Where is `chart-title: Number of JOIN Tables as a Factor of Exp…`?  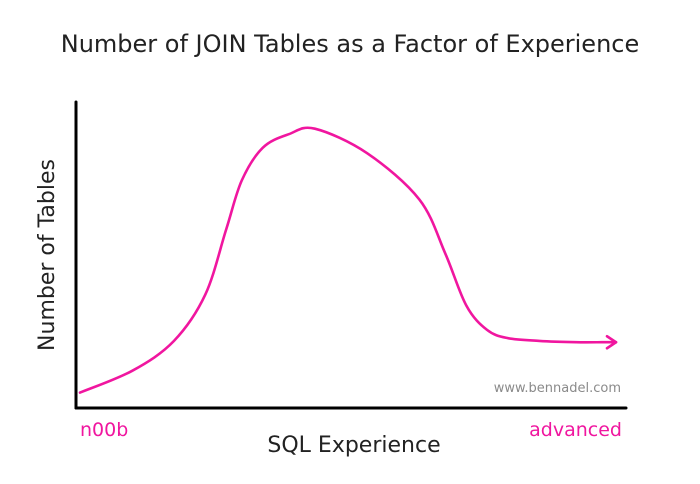
chart-title: Number of JOIN Tables as a Factor of Exp… is located at coordinates (350, 44).